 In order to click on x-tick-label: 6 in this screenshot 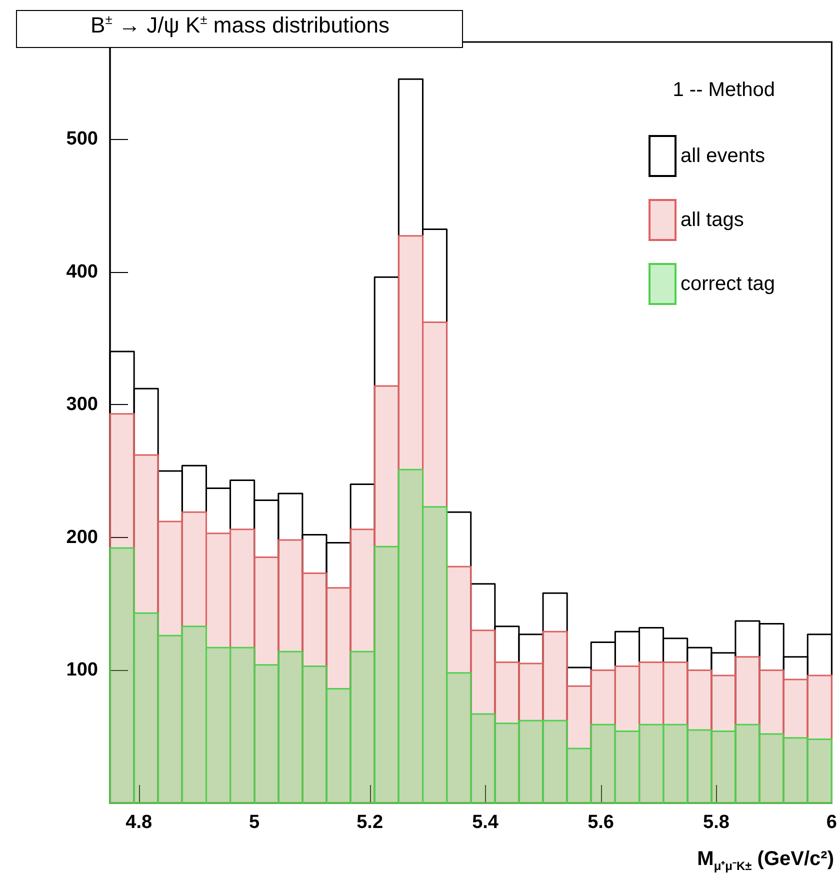, I will do `click(832, 822)`.